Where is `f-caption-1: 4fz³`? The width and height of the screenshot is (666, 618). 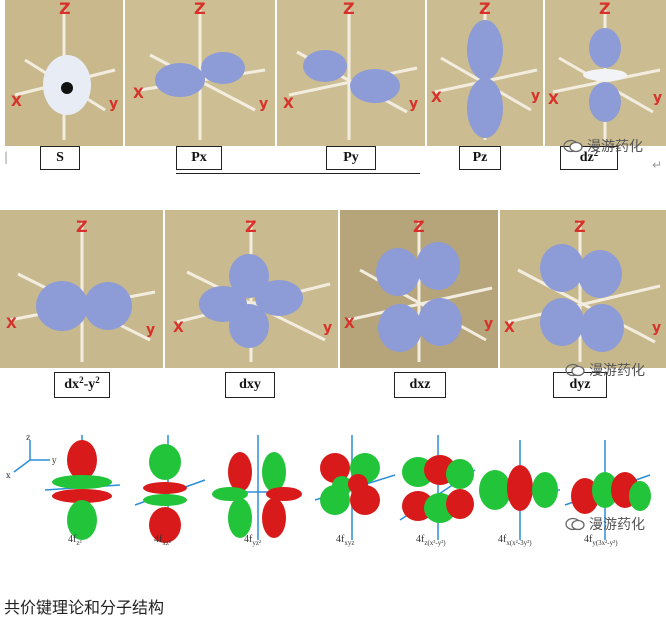 f-caption-1: 4fz³ is located at coordinates (75, 540).